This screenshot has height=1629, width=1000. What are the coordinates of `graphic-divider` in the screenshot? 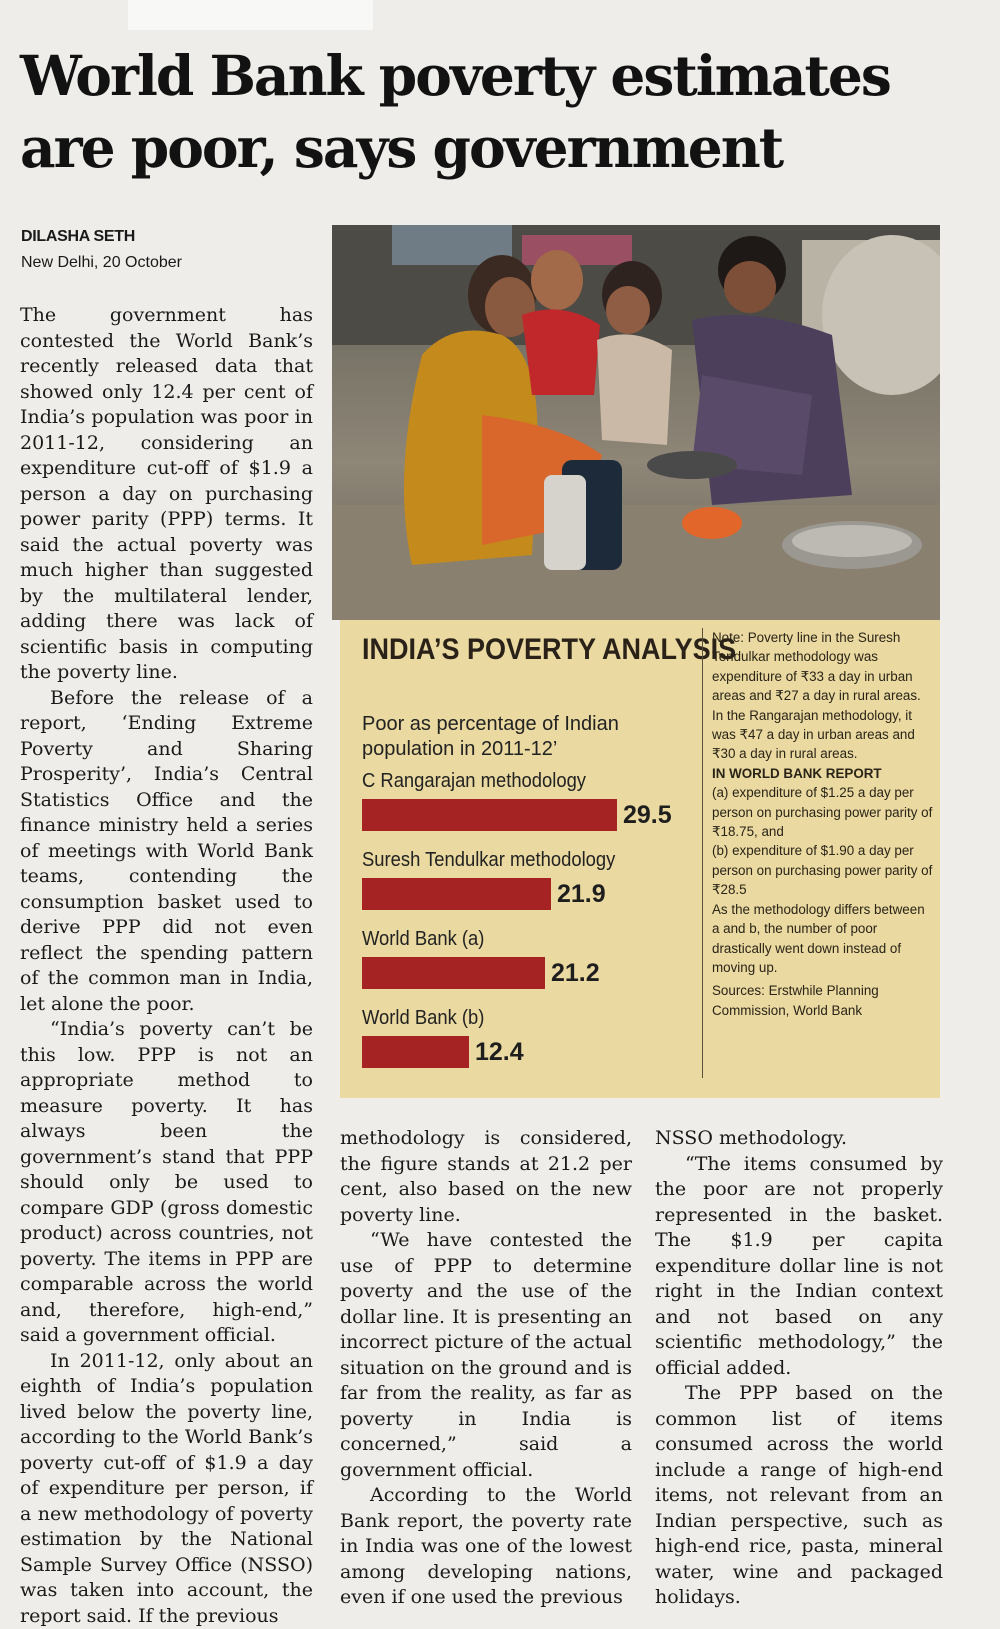 It's located at (702, 853).